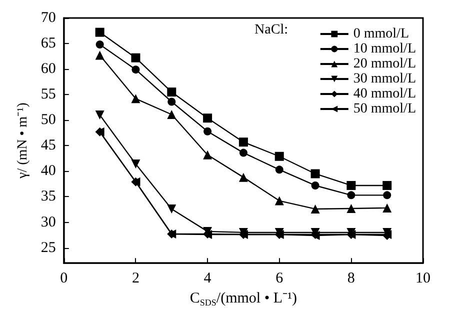  What do you see at coordinates (423, 278) in the screenshot?
I see `x-tick-label: 10` at bounding box center [423, 278].